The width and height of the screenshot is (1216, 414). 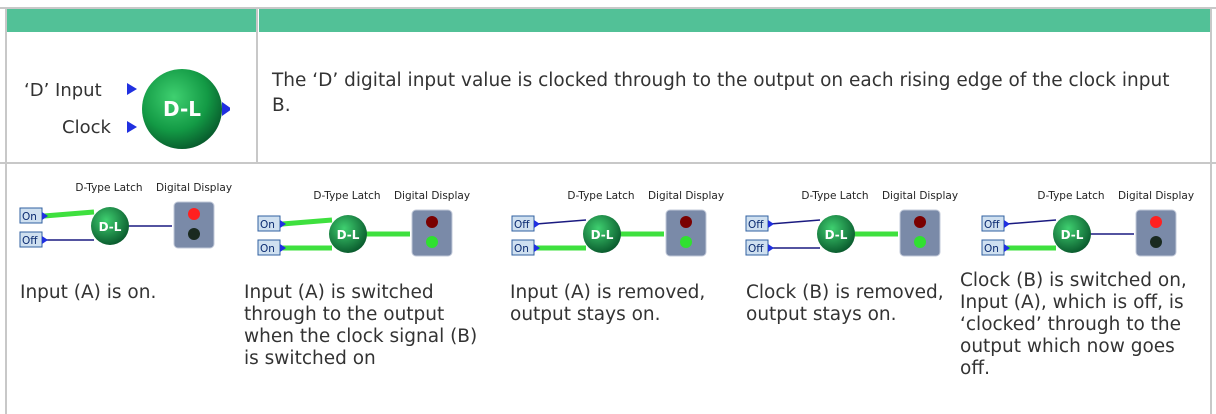 I want to click on output-pin, so click(x=226, y=109).